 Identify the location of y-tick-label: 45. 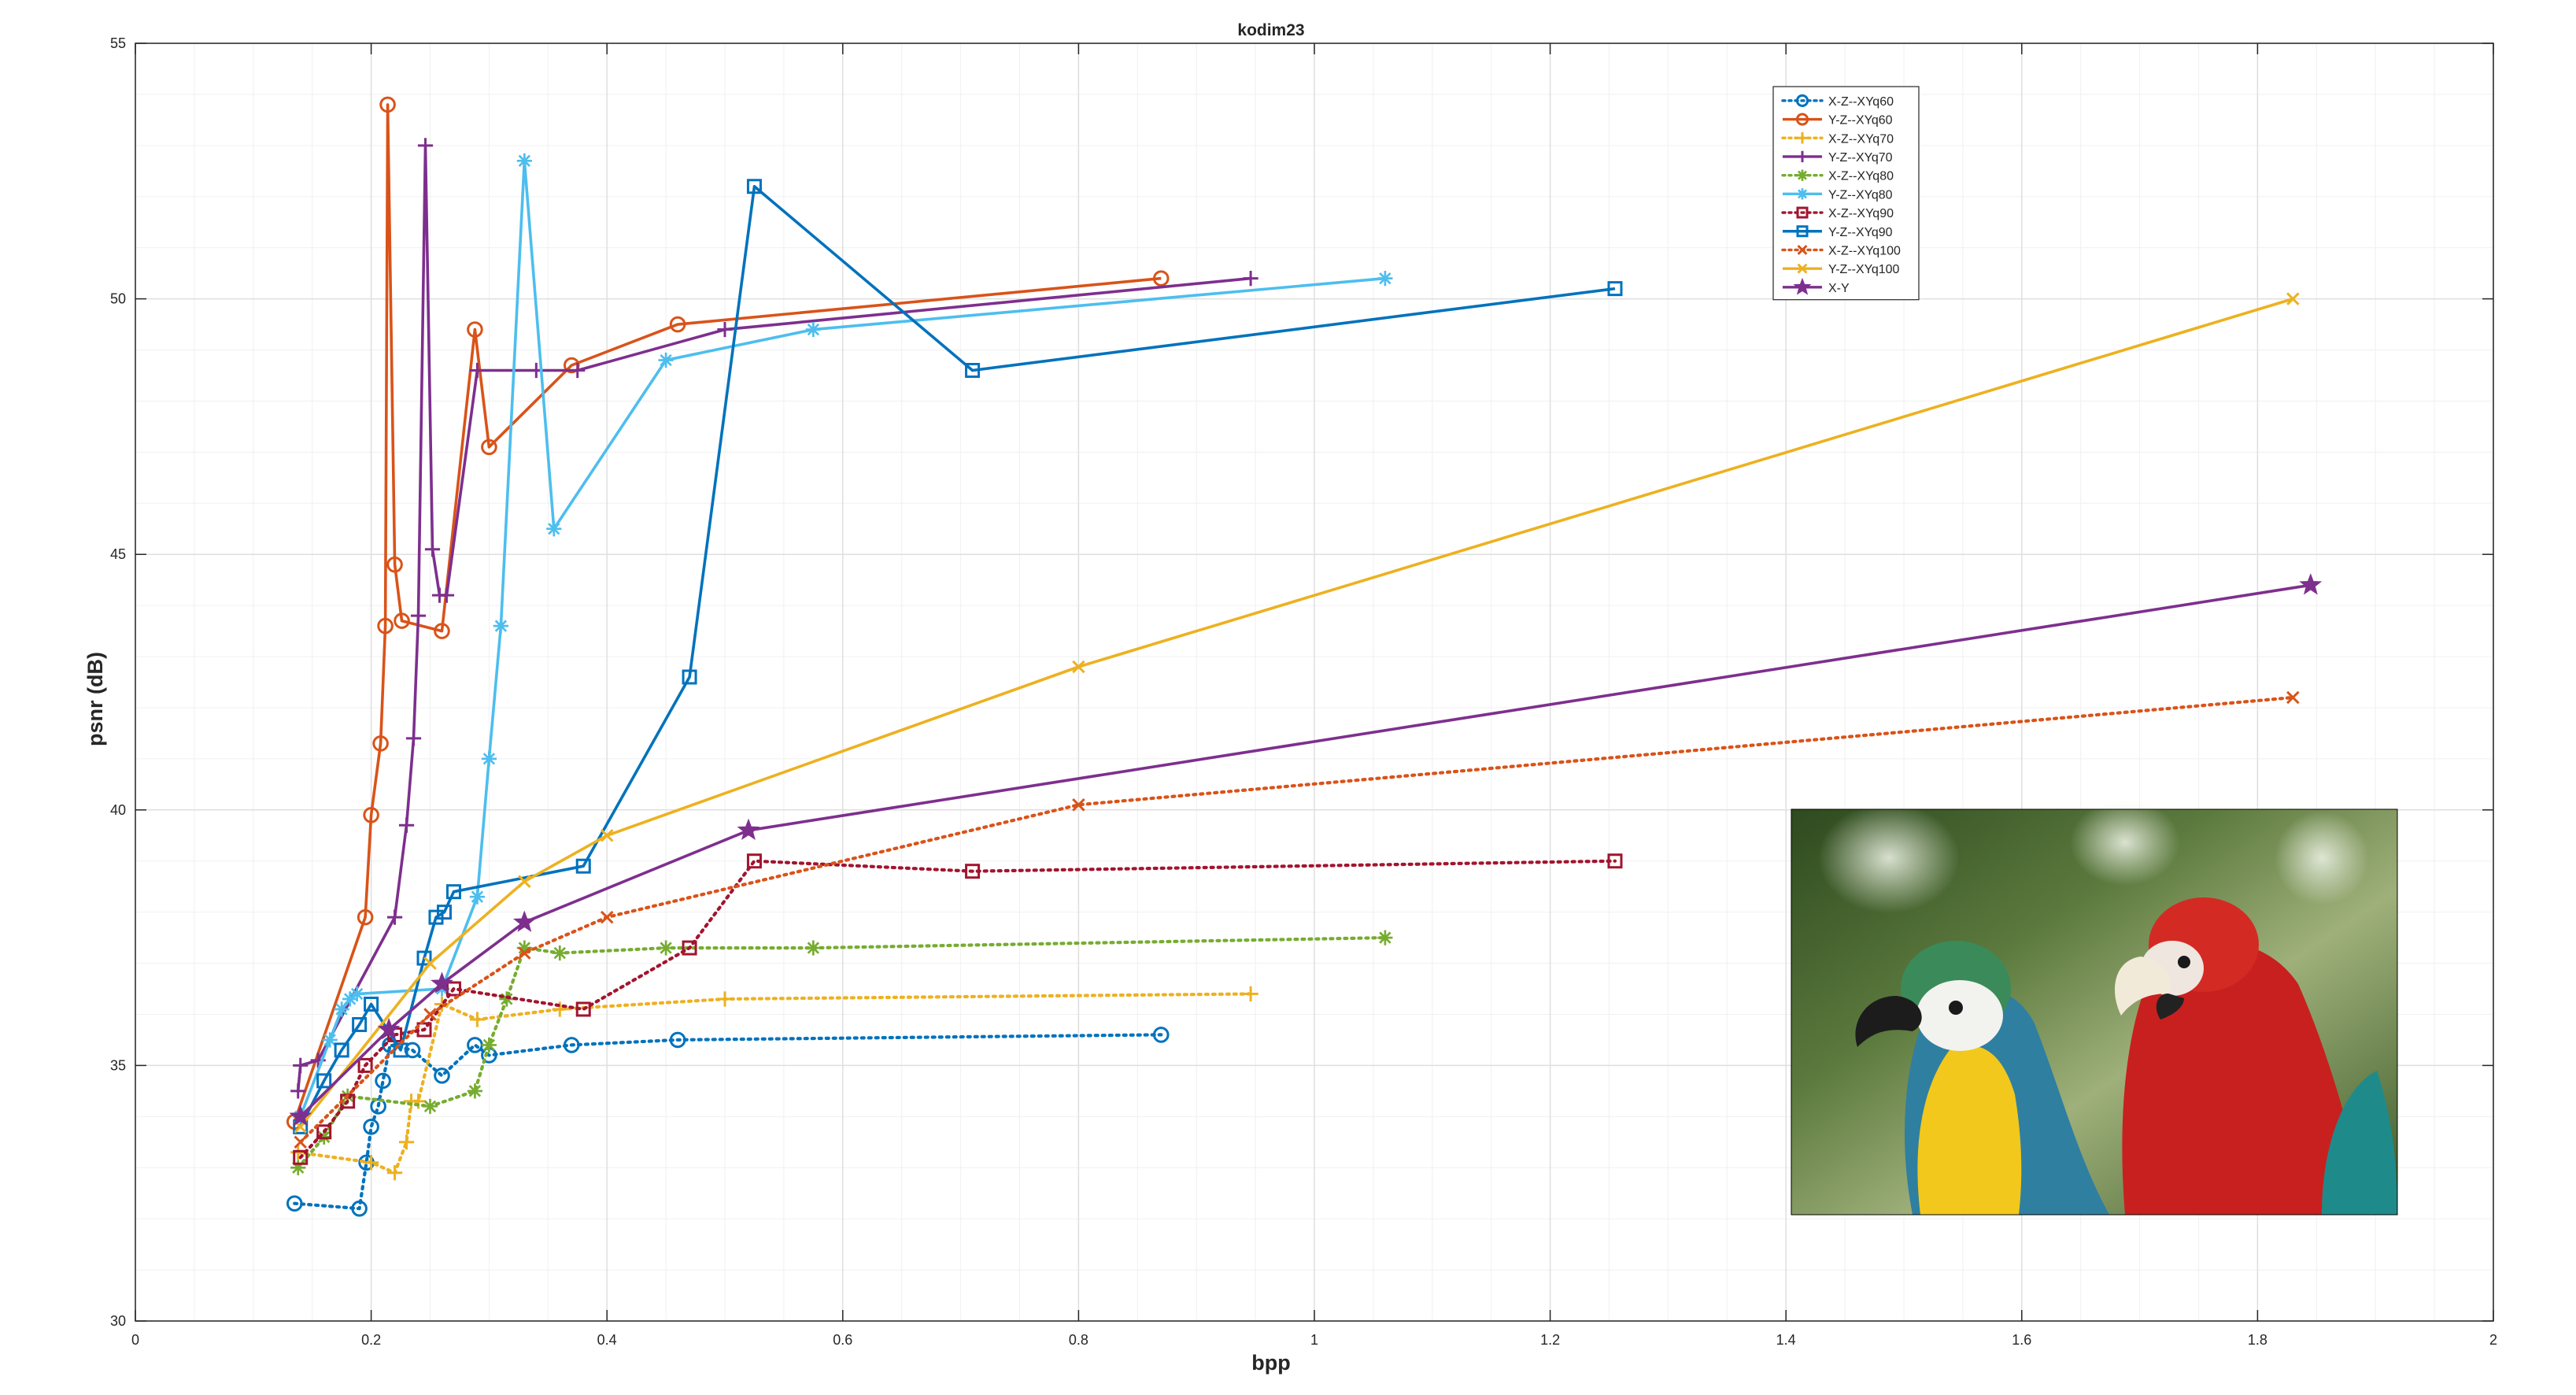
(118, 554).